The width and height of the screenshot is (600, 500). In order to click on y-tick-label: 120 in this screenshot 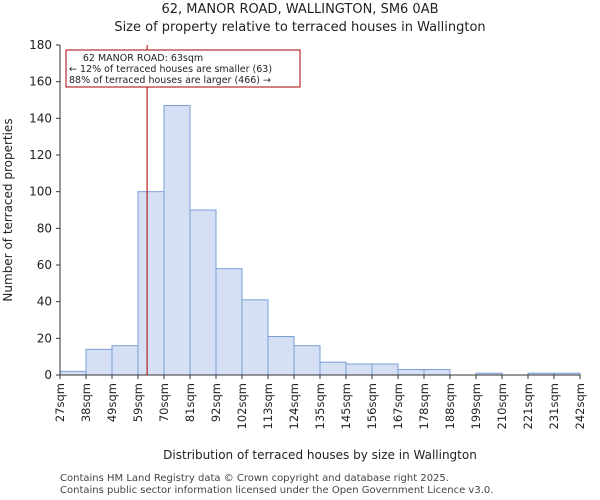, I will do `click(40, 155)`.